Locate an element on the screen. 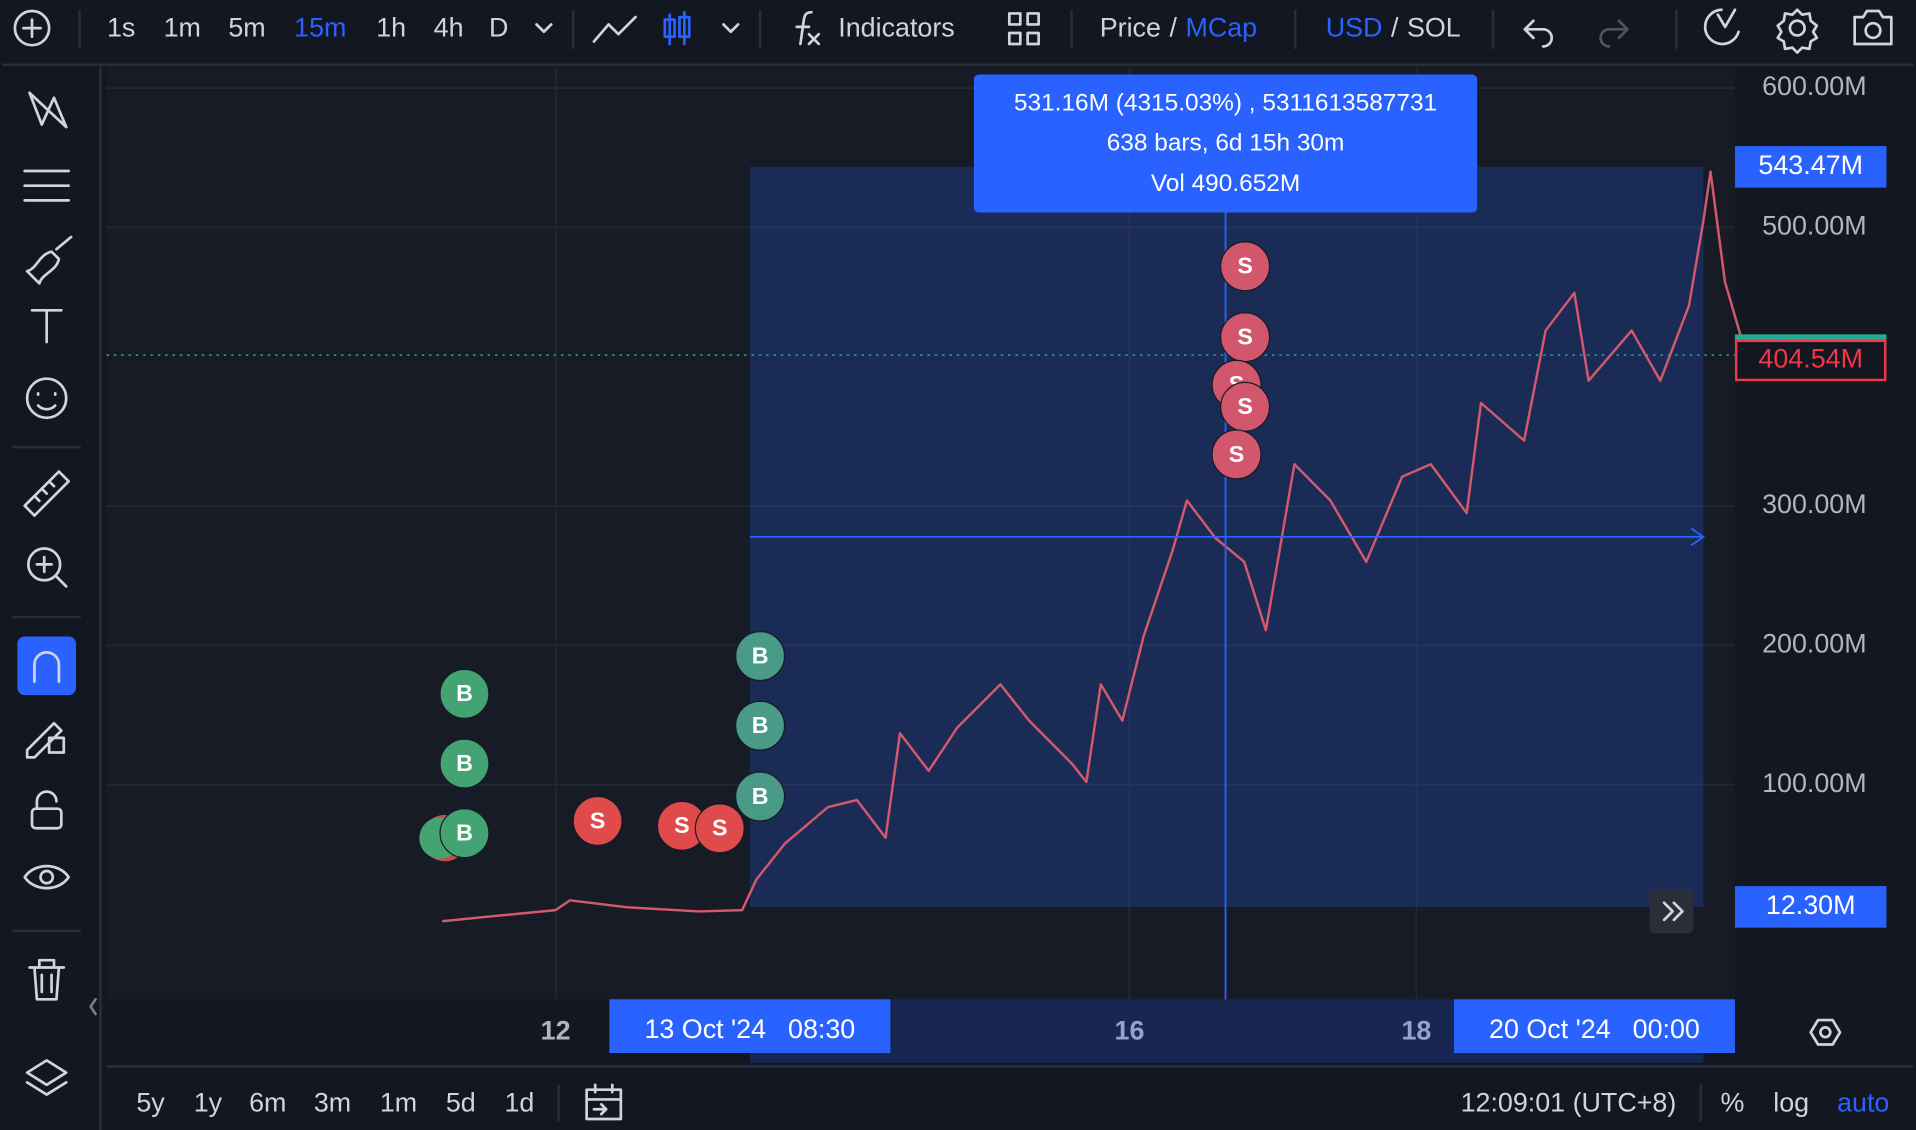 The height and width of the screenshot is (1130, 1916). text-tool is located at coordinates (46, 326).